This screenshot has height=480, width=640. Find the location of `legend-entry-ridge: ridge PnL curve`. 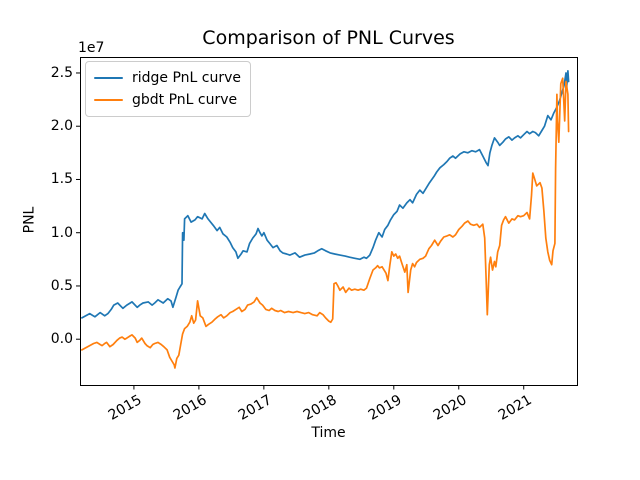

legend-entry-ridge: ridge PnL curve is located at coordinates (167, 78).